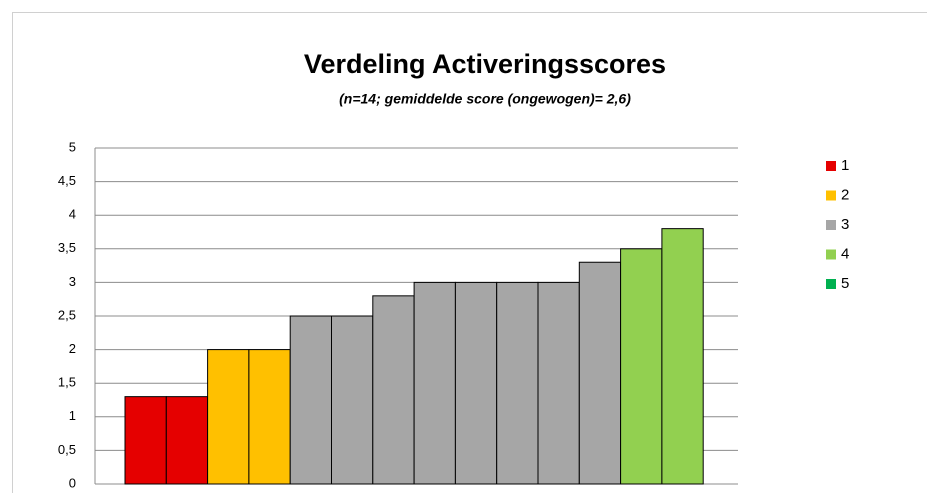 The height and width of the screenshot is (493, 927). Describe the element at coordinates (845, 283) in the screenshot. I see `legend-label: 5` at that location.